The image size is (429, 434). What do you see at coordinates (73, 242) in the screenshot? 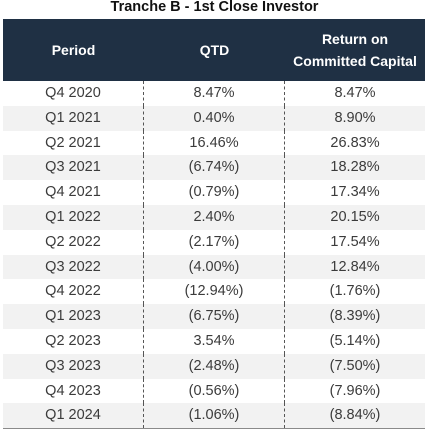
I see `cell-period: Q2 2022` at bounding box center [73, 242].